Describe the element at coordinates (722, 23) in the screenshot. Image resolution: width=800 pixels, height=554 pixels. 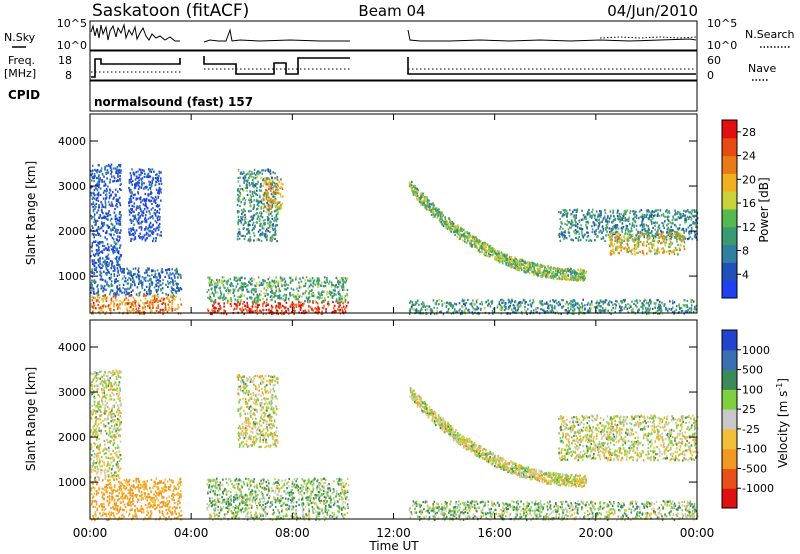
I see `nsky-tick-top-right: 10^5` at that location.